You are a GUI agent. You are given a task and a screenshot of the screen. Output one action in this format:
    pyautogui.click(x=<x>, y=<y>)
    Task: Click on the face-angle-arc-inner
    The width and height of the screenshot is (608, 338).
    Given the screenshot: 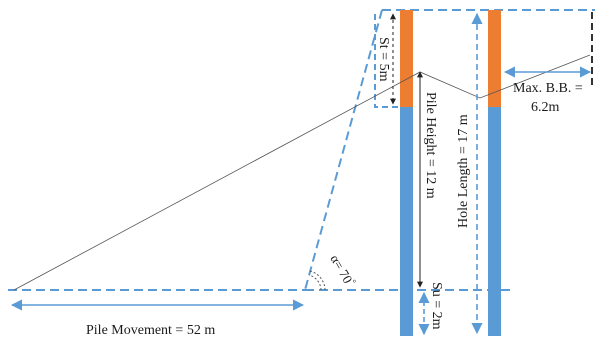 What is the action you would take?
    pyautogui.click(x=315, y=282)
    